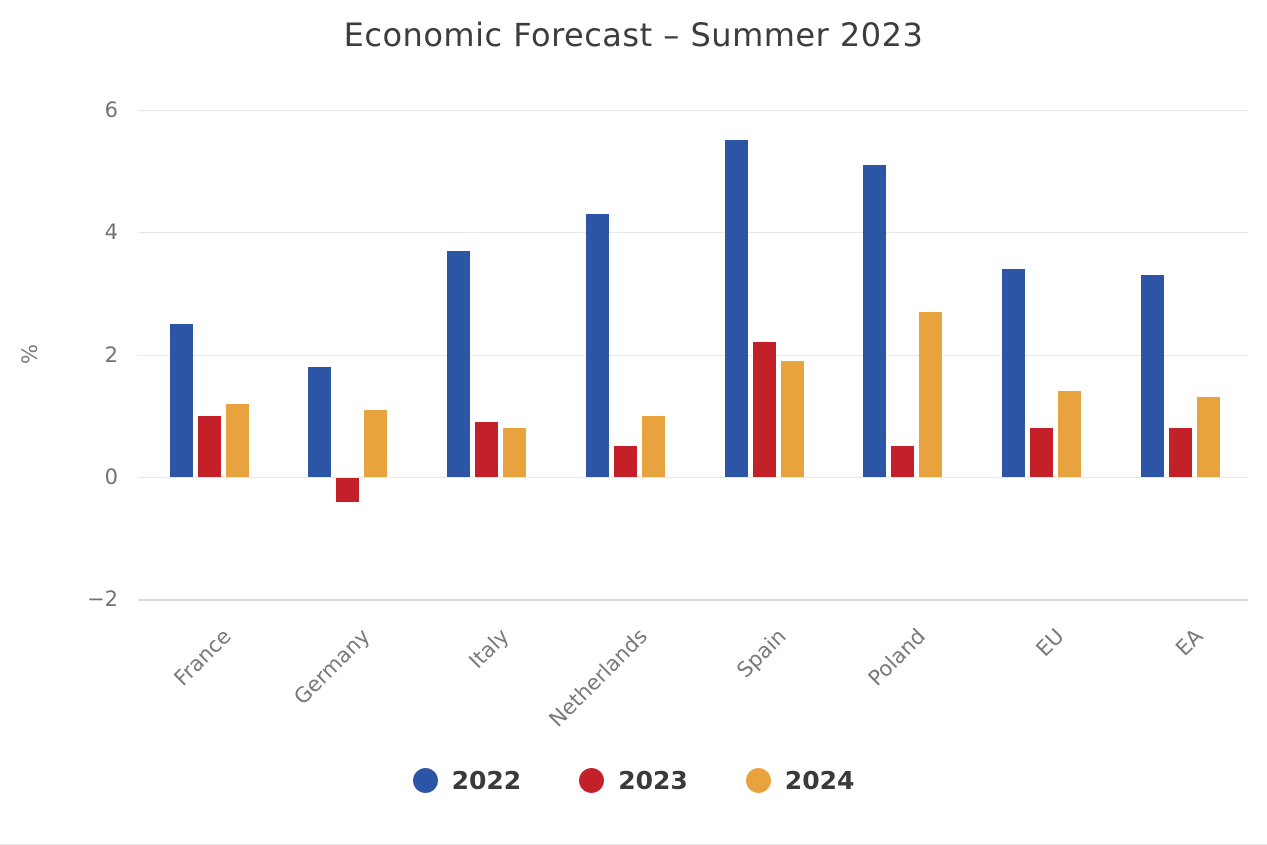 The height and width of the screenshot is (845, 1267). Describe the element at coordinates (1180, 452) in the screenshot. I see `bar-ea-2023` at that location.